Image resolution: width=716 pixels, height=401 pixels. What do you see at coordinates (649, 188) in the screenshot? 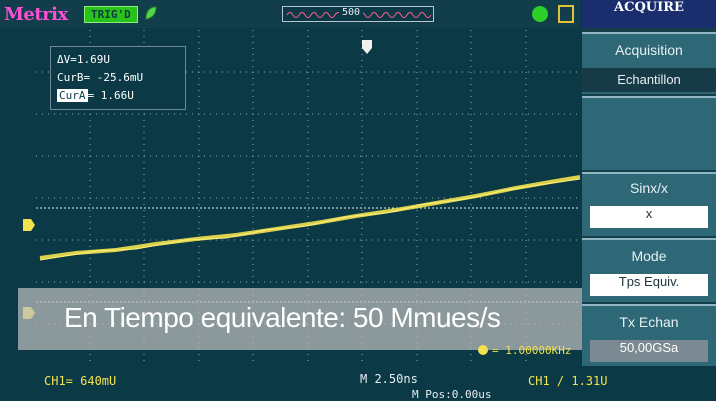
I see `sinx-label: Sinx/x` at bounding box center [649, 188].